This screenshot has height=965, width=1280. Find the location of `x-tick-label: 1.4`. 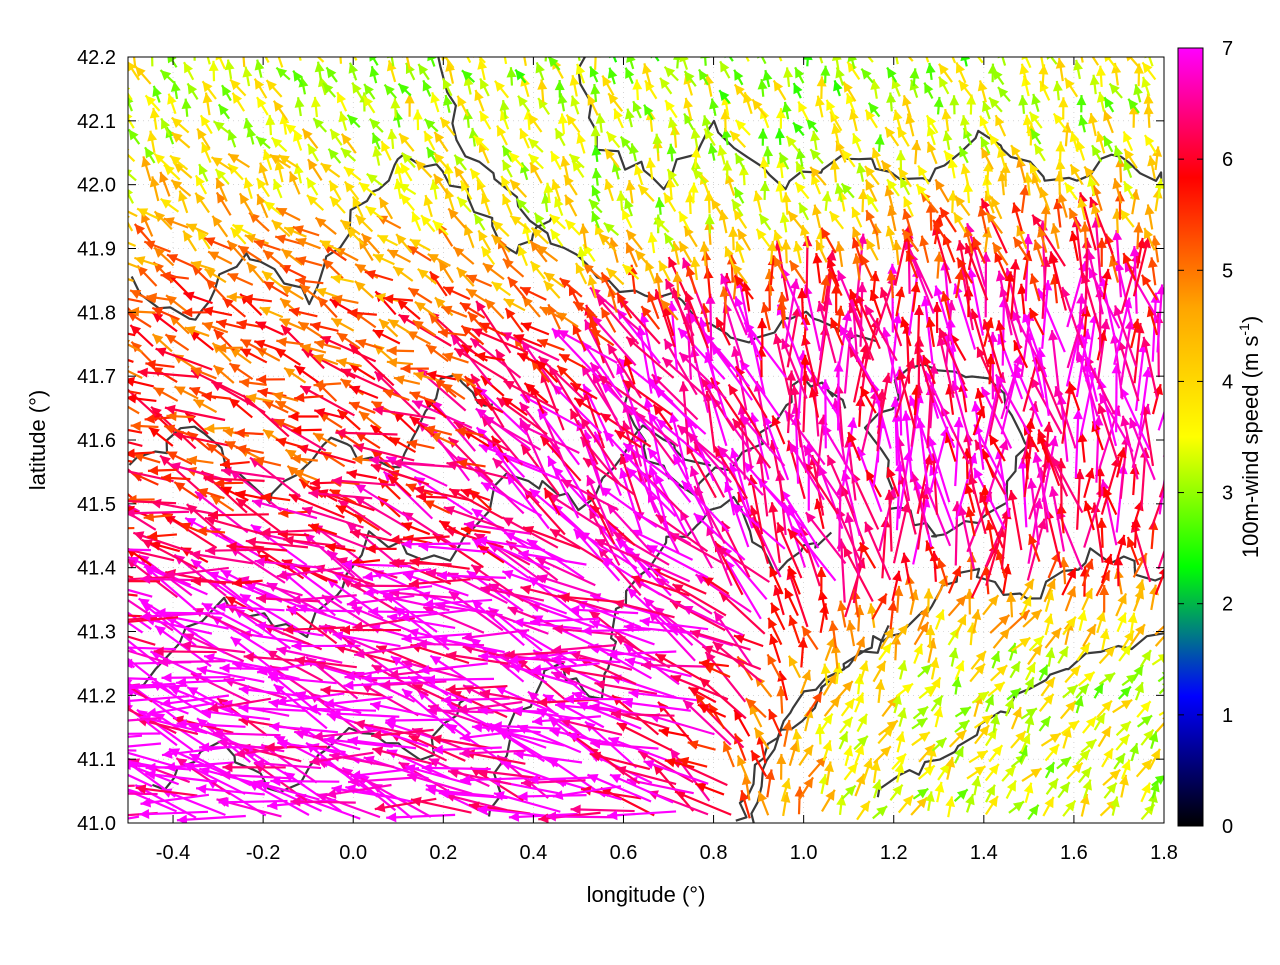

x-tick-label: 1.4 is located at coordinates (984, 853).